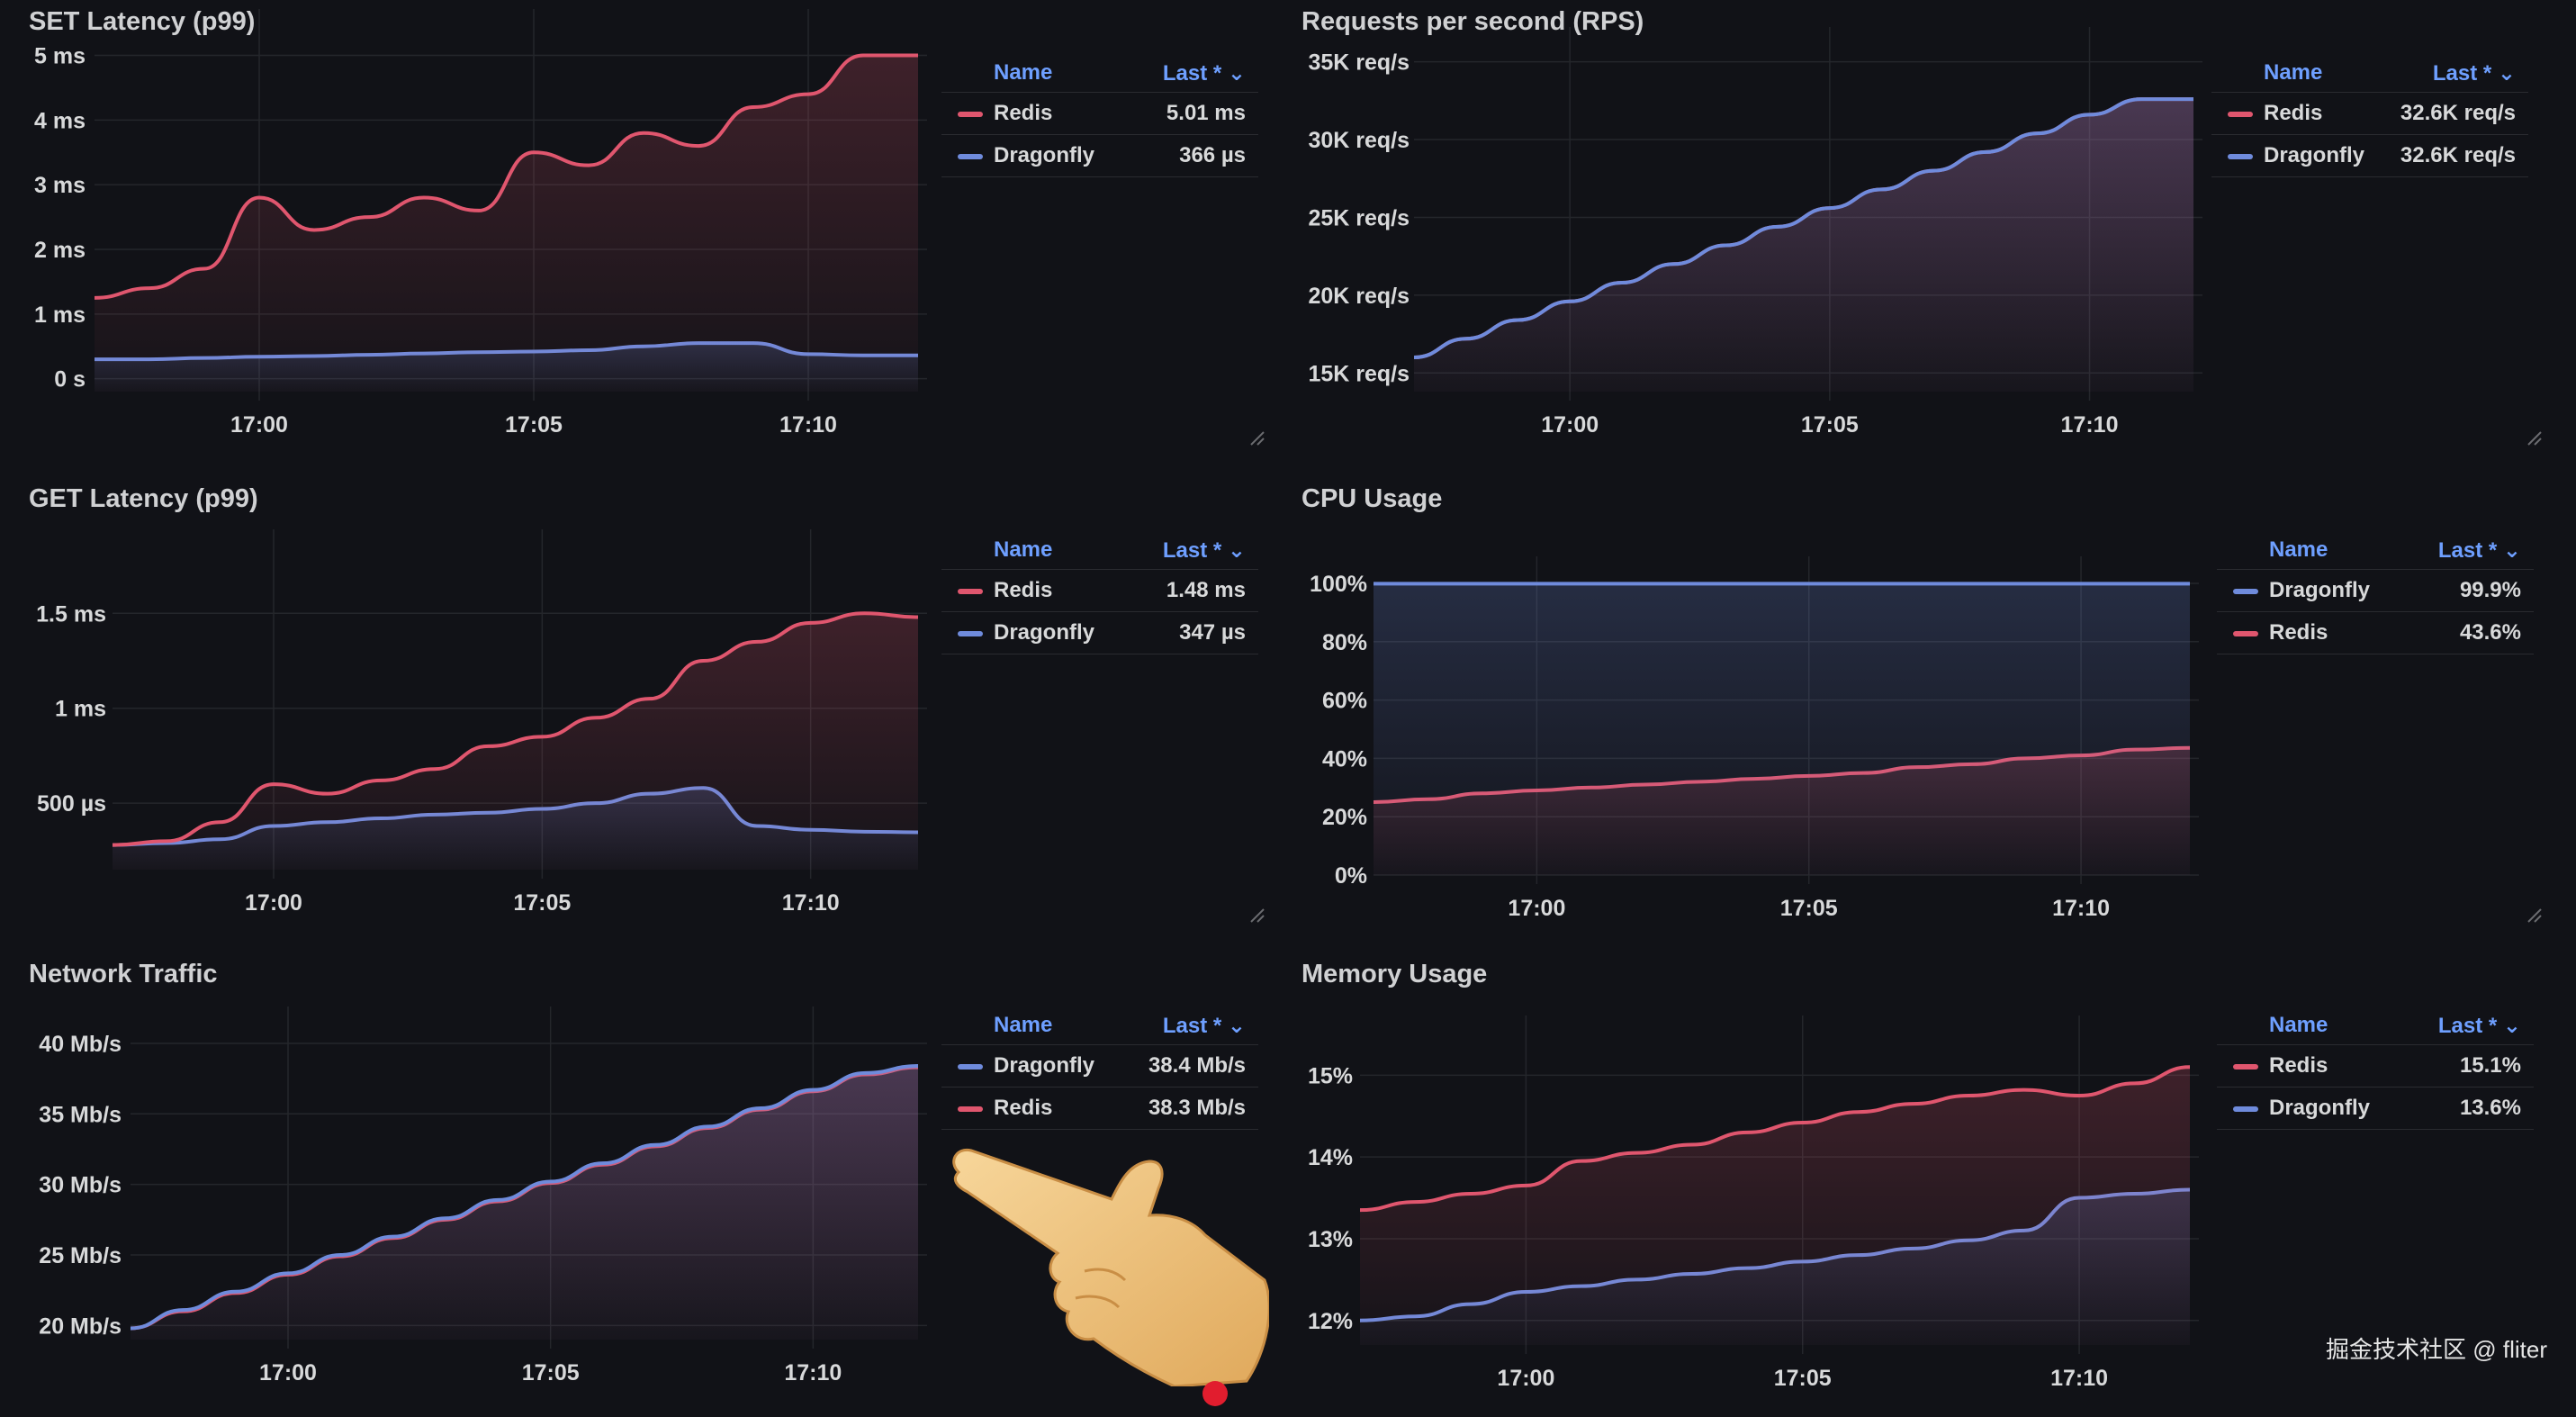  What do you see at coordinates (1330, 1157) in the screenshot?
I see `y-tick-label: 14%` at bounding box center [1330, 1157].